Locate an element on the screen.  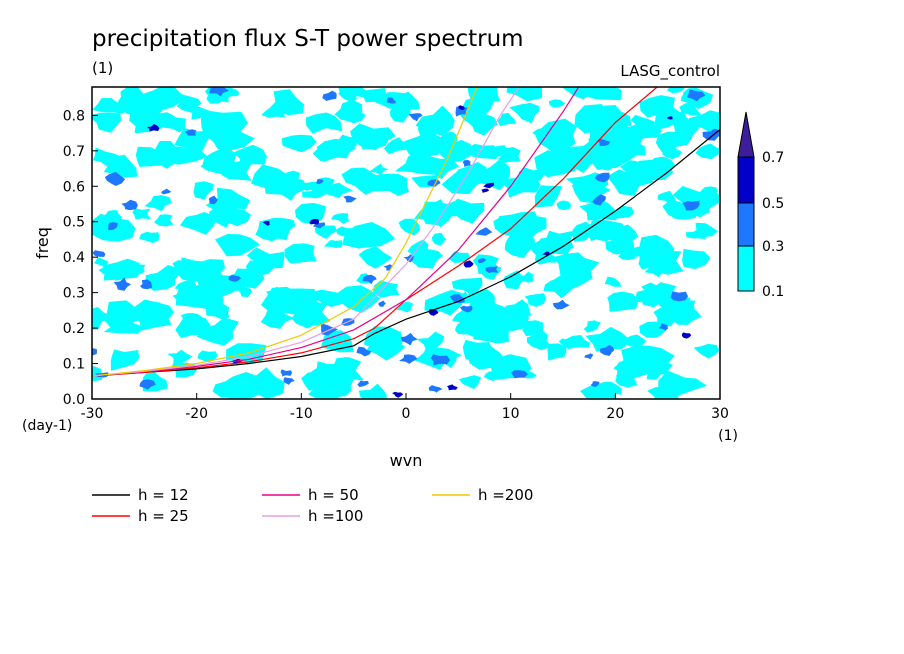
legend-label-0: h = 12 is located at coordinates (163, 495).